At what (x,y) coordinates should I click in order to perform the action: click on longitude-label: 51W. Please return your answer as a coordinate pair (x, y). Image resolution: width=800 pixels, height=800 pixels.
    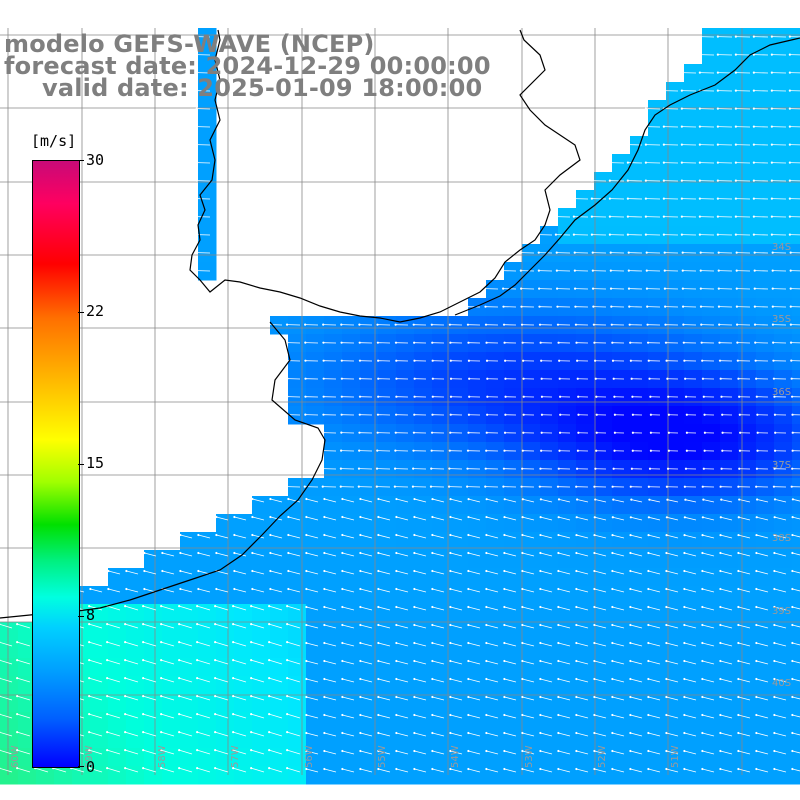
    Looking at the image, I should click on (675, 756).